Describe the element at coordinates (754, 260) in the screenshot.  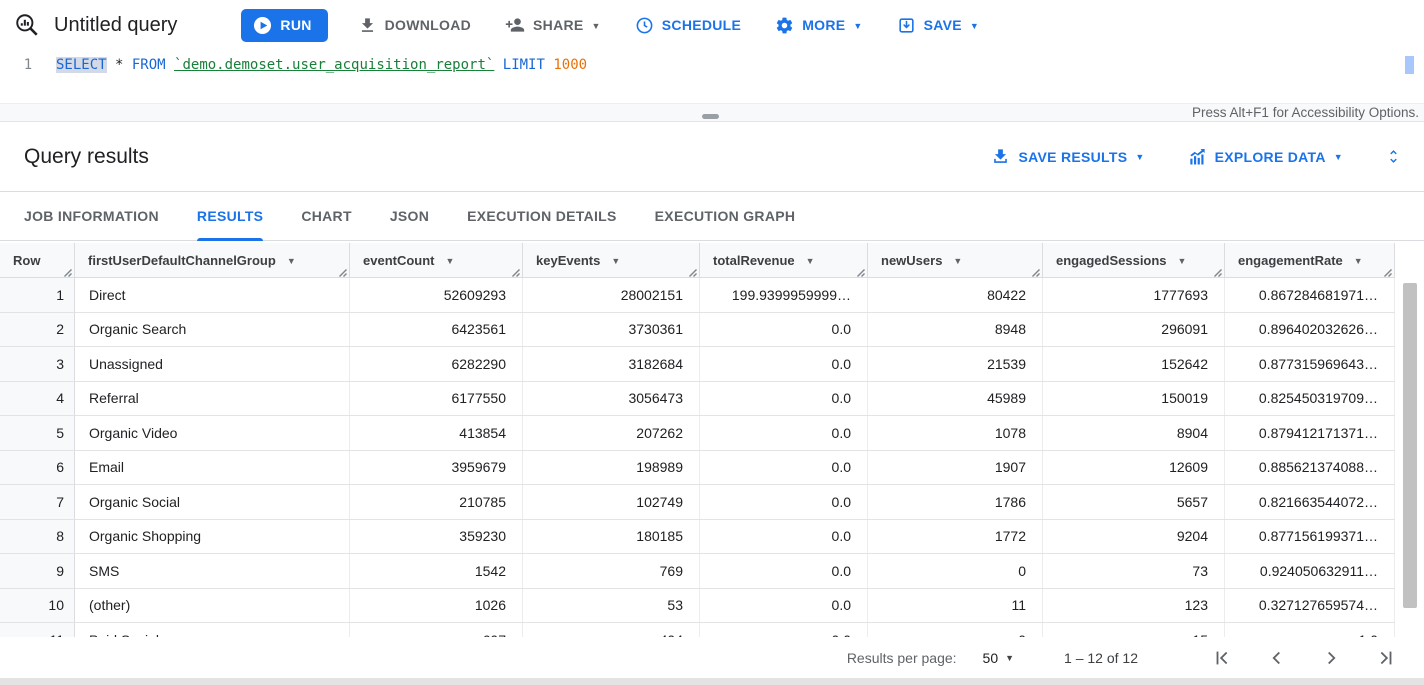
I see `column-label: totalRevenue` at that location.